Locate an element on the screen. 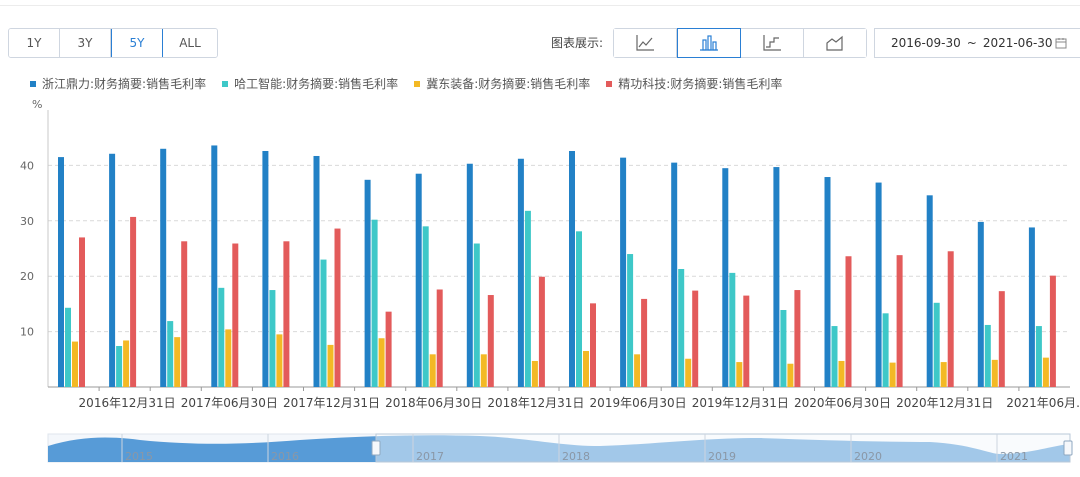 Image resolution: width=1080 pixels, height=477 pixels. range-3y-button: 3Y is located at coordinates (85, 43).